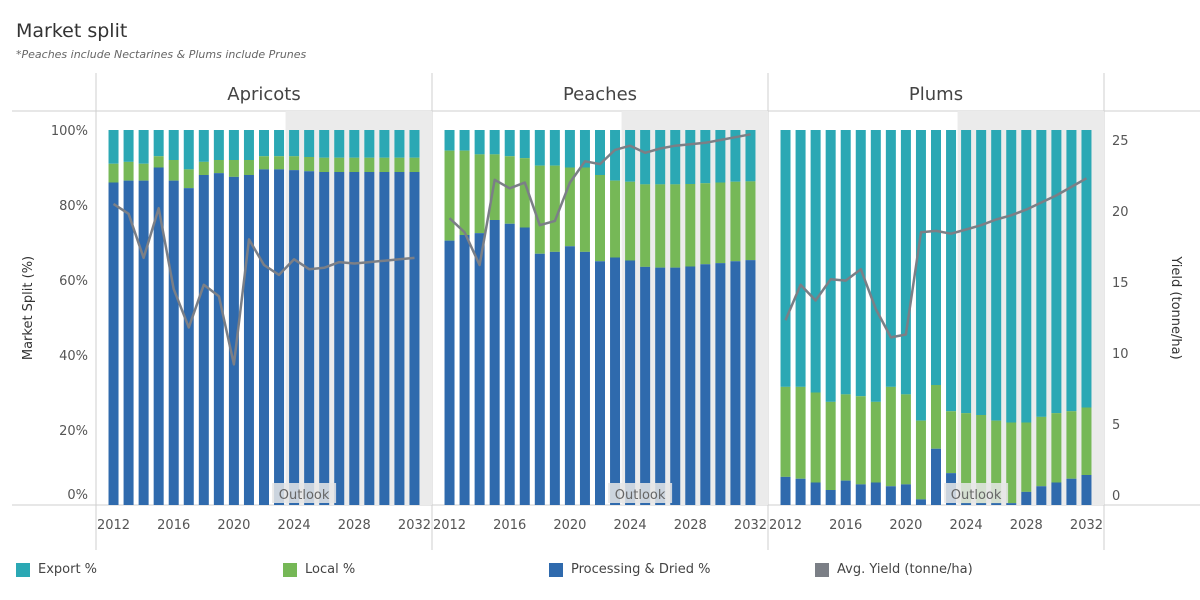 Image resolution: width=1200 pixels, height=600 pixels. I want to click on y-left-tick-label: 60%, so click(73, 281).